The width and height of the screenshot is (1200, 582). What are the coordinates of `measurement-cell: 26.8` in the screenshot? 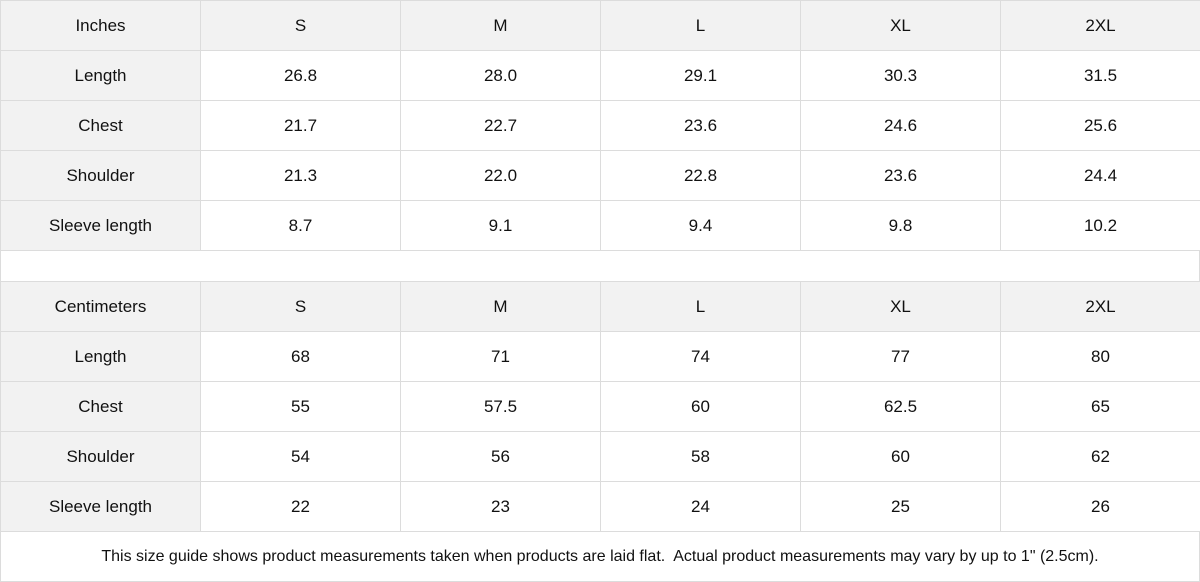 It's located at (301, 76).